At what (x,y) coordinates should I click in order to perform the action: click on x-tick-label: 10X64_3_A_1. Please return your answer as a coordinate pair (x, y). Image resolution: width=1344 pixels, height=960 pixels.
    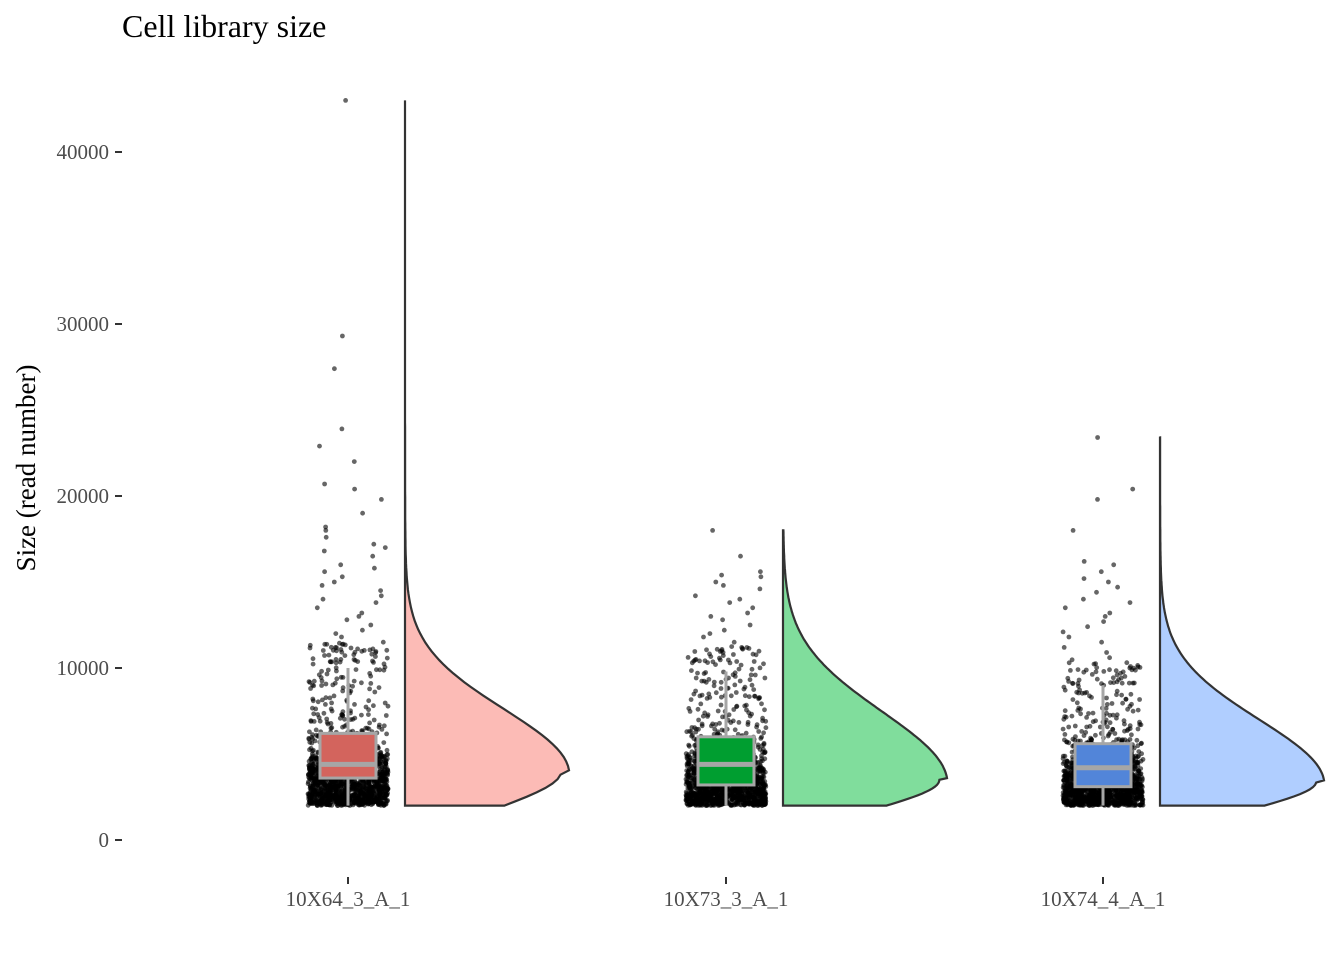
    Looking at the image, I should click on (348, 899).